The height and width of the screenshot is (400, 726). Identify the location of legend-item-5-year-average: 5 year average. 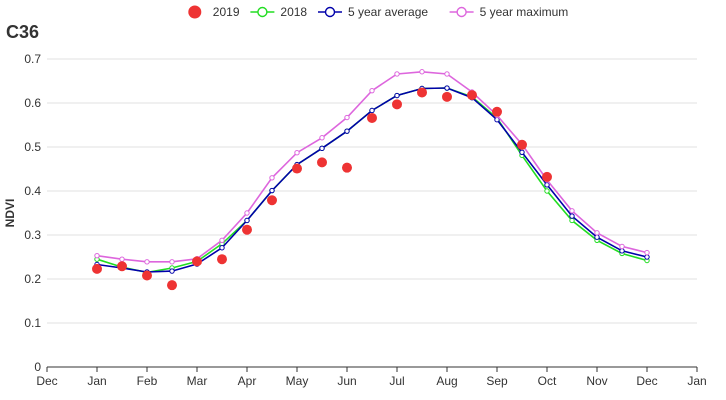
(373, 12).